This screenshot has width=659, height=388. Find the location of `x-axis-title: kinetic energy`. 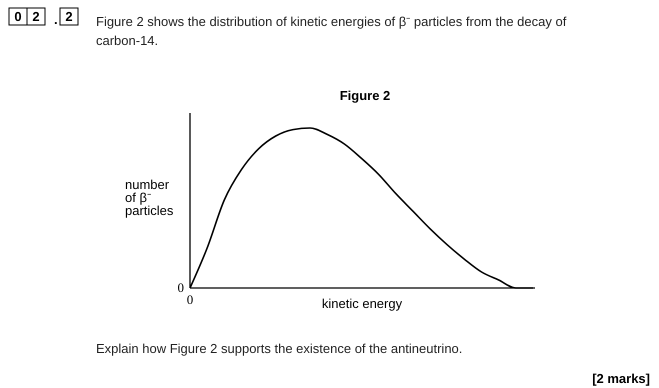

x-axis-title: kinetic energy is located at coordinates (362, 303).